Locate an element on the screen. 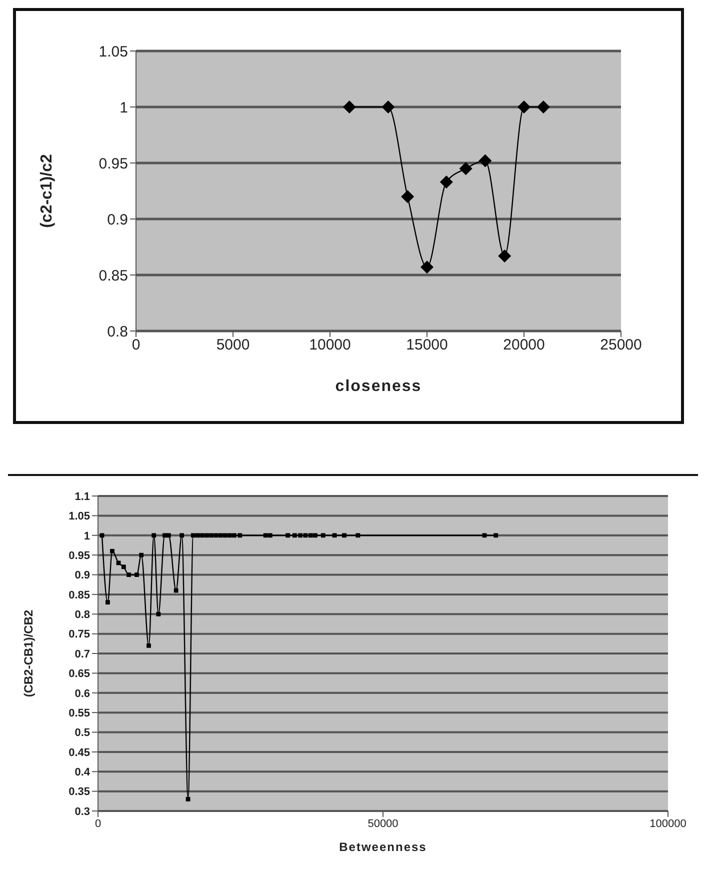 The image size is (706, 882). y-tick-label: 0.3 is located at coordinates (82, 812).